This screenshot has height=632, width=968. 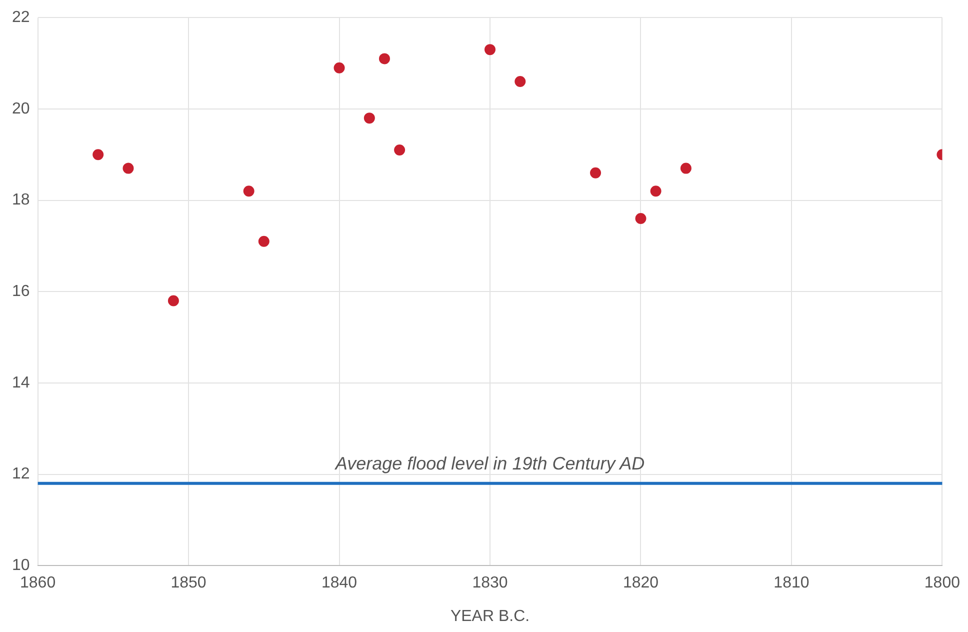 What do you see at coordinates (792, 583) in the screenshot?
I see `x-tick-label: 1810` at bounding box center [792, 583].